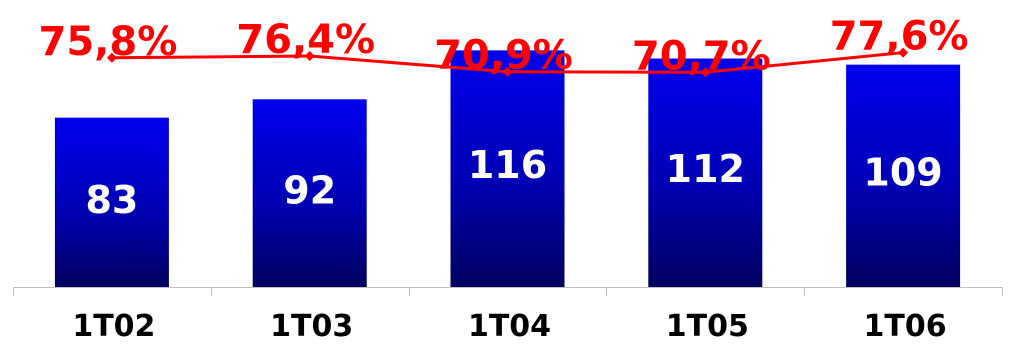 The image size is (1011, 353). I want to click on bar-1T05, so click(705, 172).